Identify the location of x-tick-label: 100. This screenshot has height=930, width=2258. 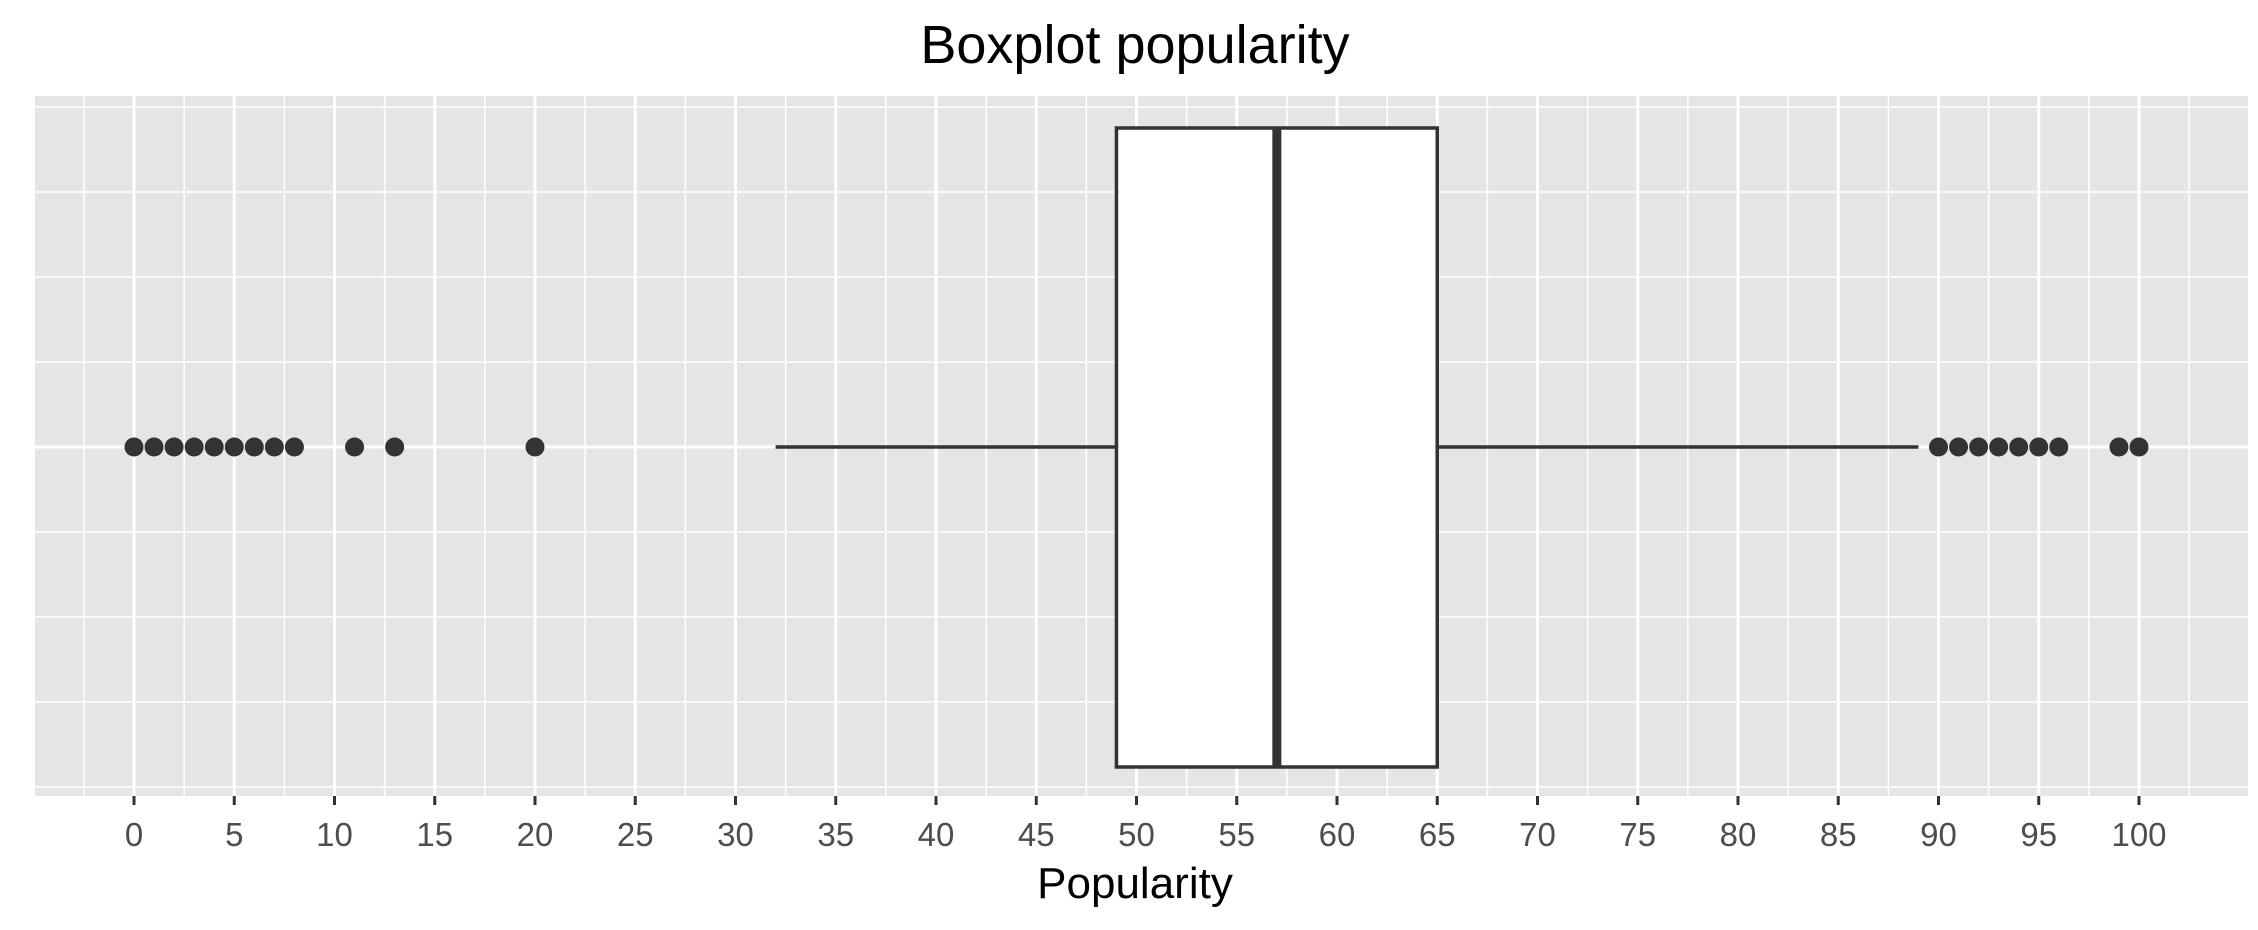
(2138, 834).